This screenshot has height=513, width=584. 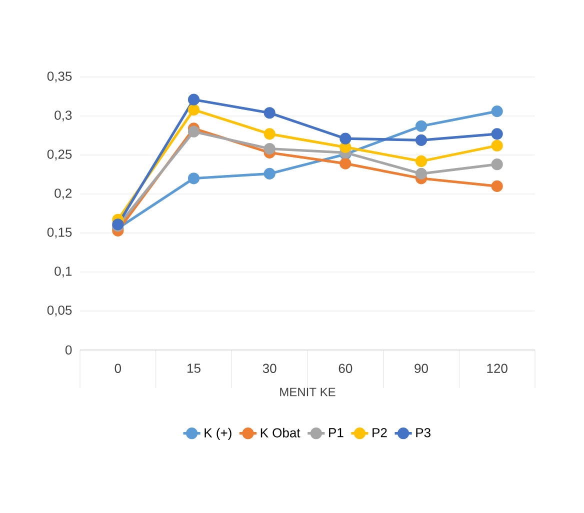 What do you see at coordinates (218, 434) in the screenshot?
I see `legend-label: K (+)` at bounding box center [218, 434].